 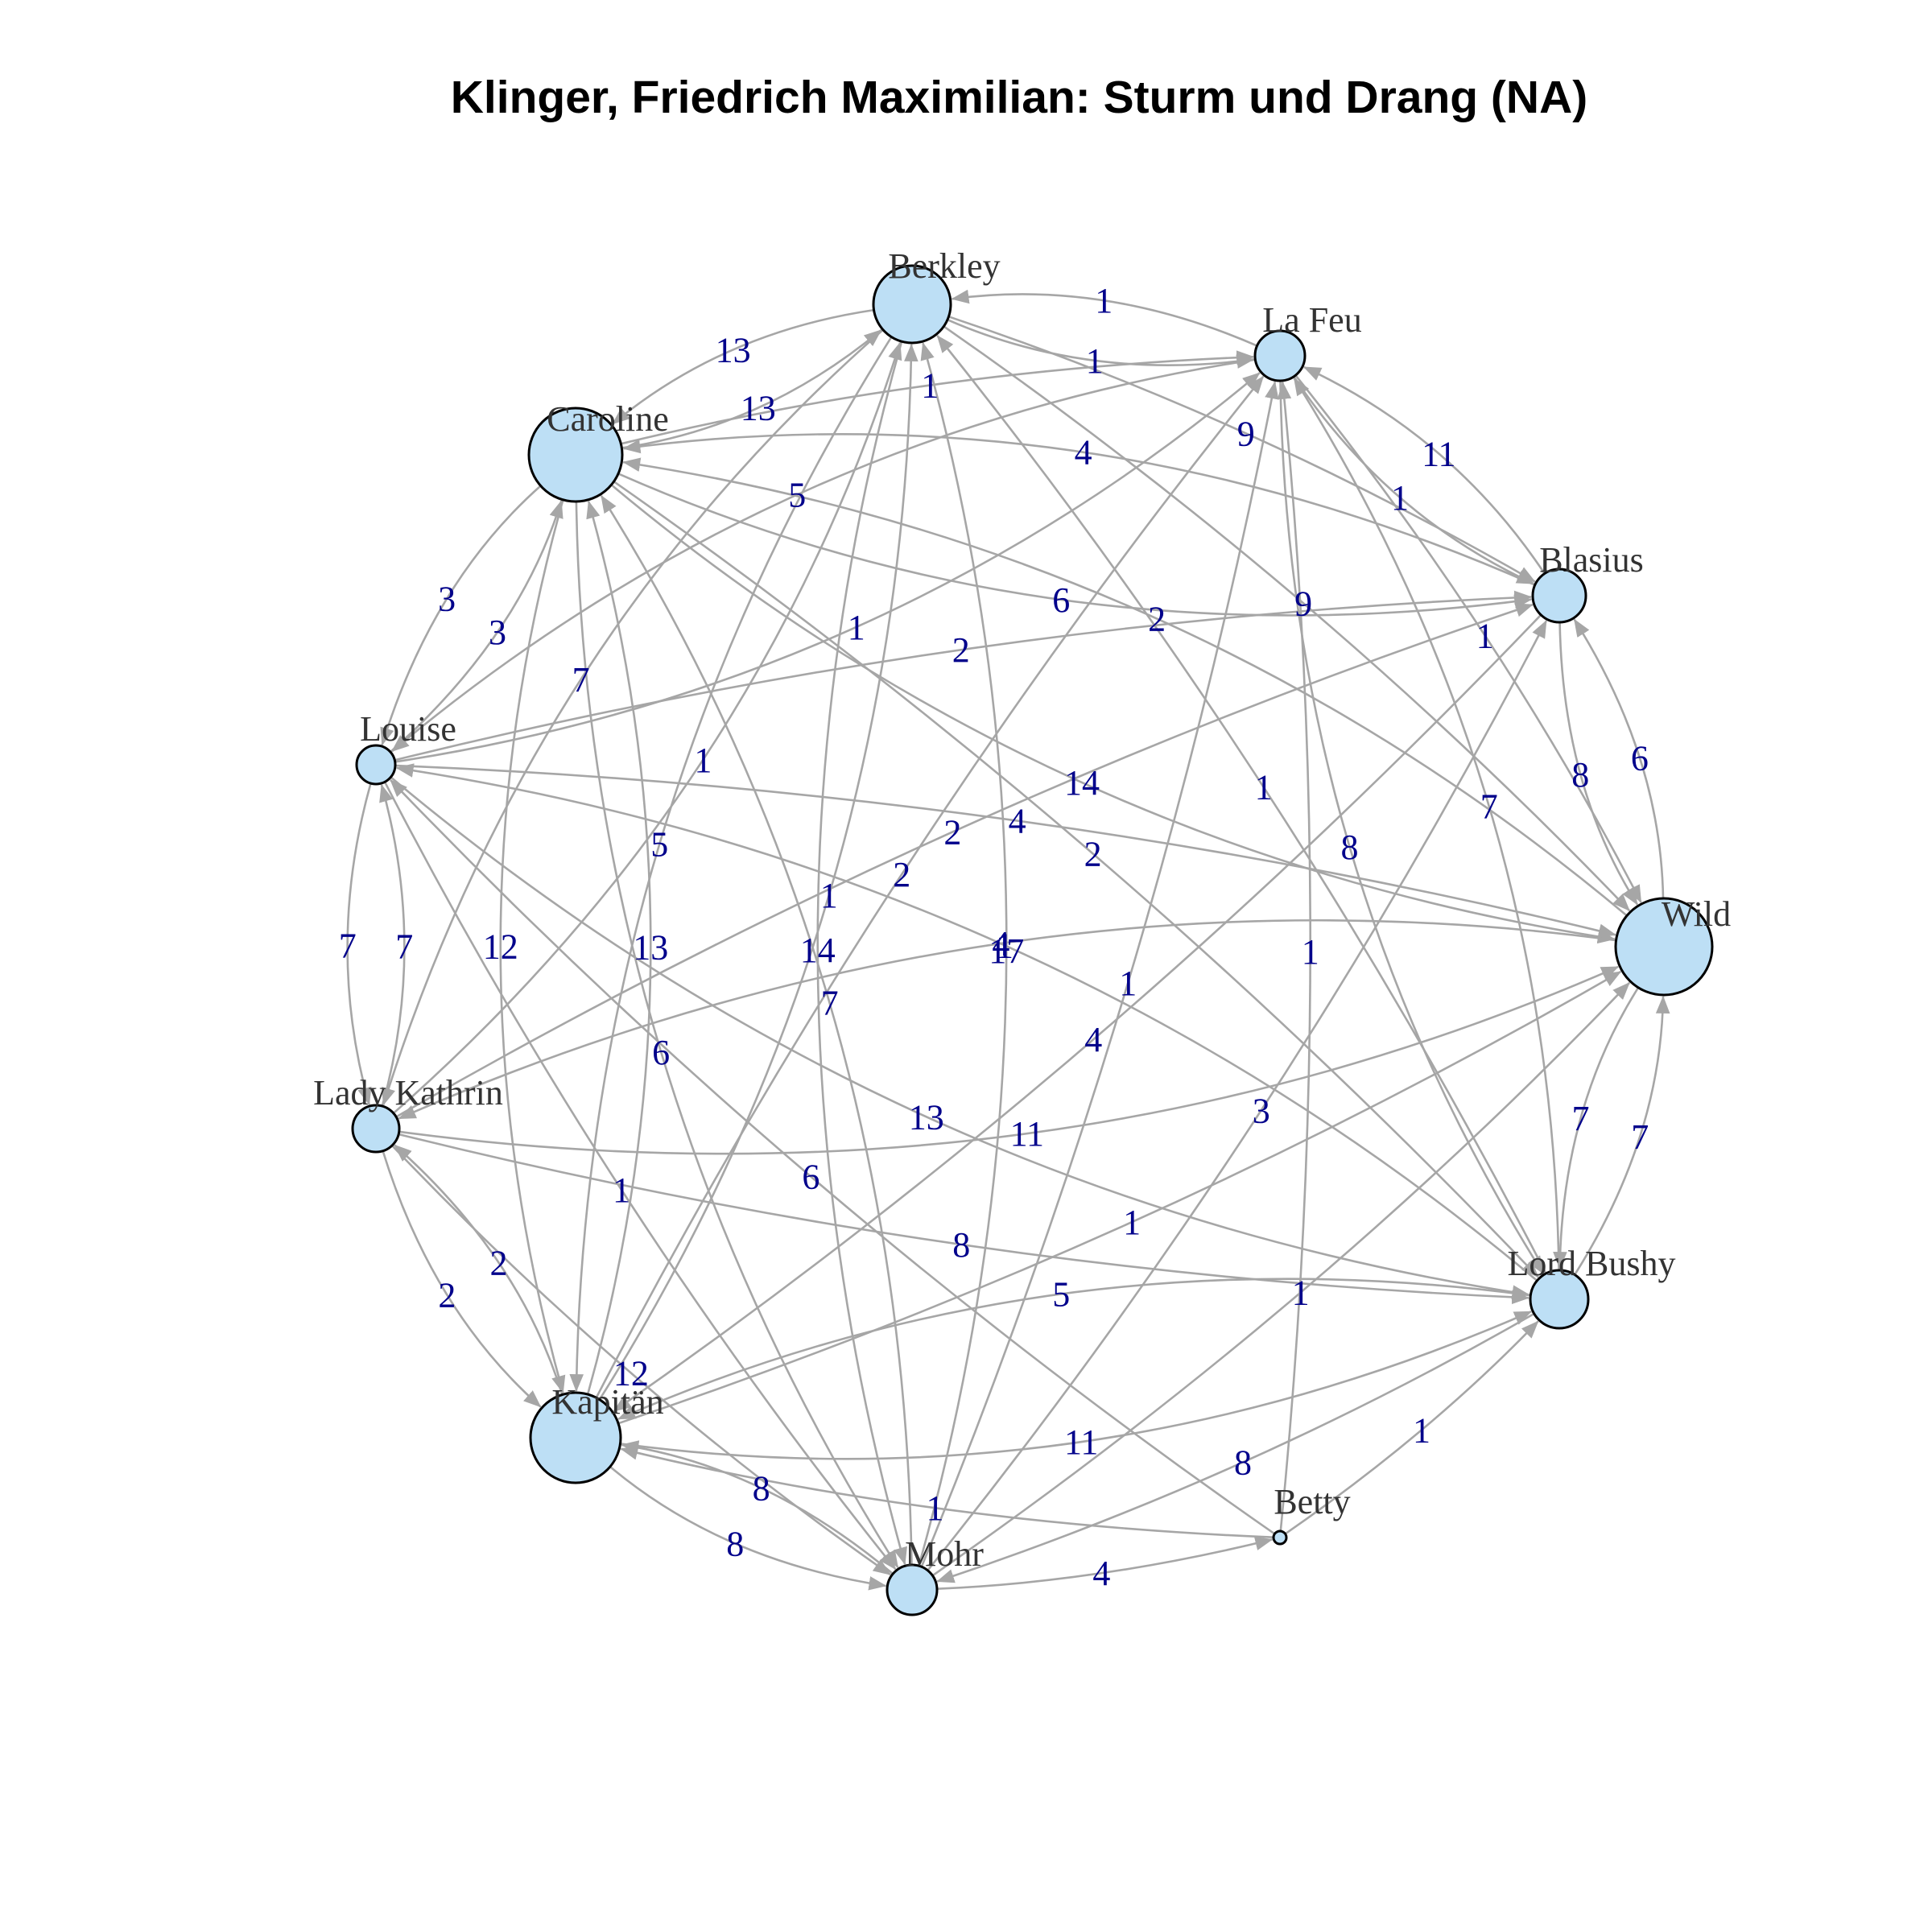 What do you see at coordinates (462, 1279) in the screenshot?
I see `edge-ladykathrin-to-kapitan` at bounding box center [462, 1279].